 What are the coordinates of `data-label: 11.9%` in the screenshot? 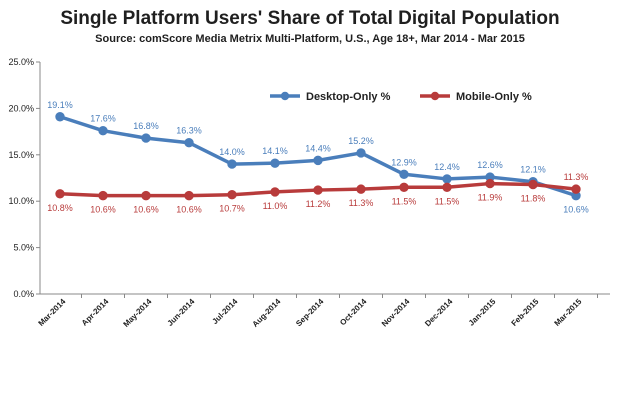 It's located at (490, 198).